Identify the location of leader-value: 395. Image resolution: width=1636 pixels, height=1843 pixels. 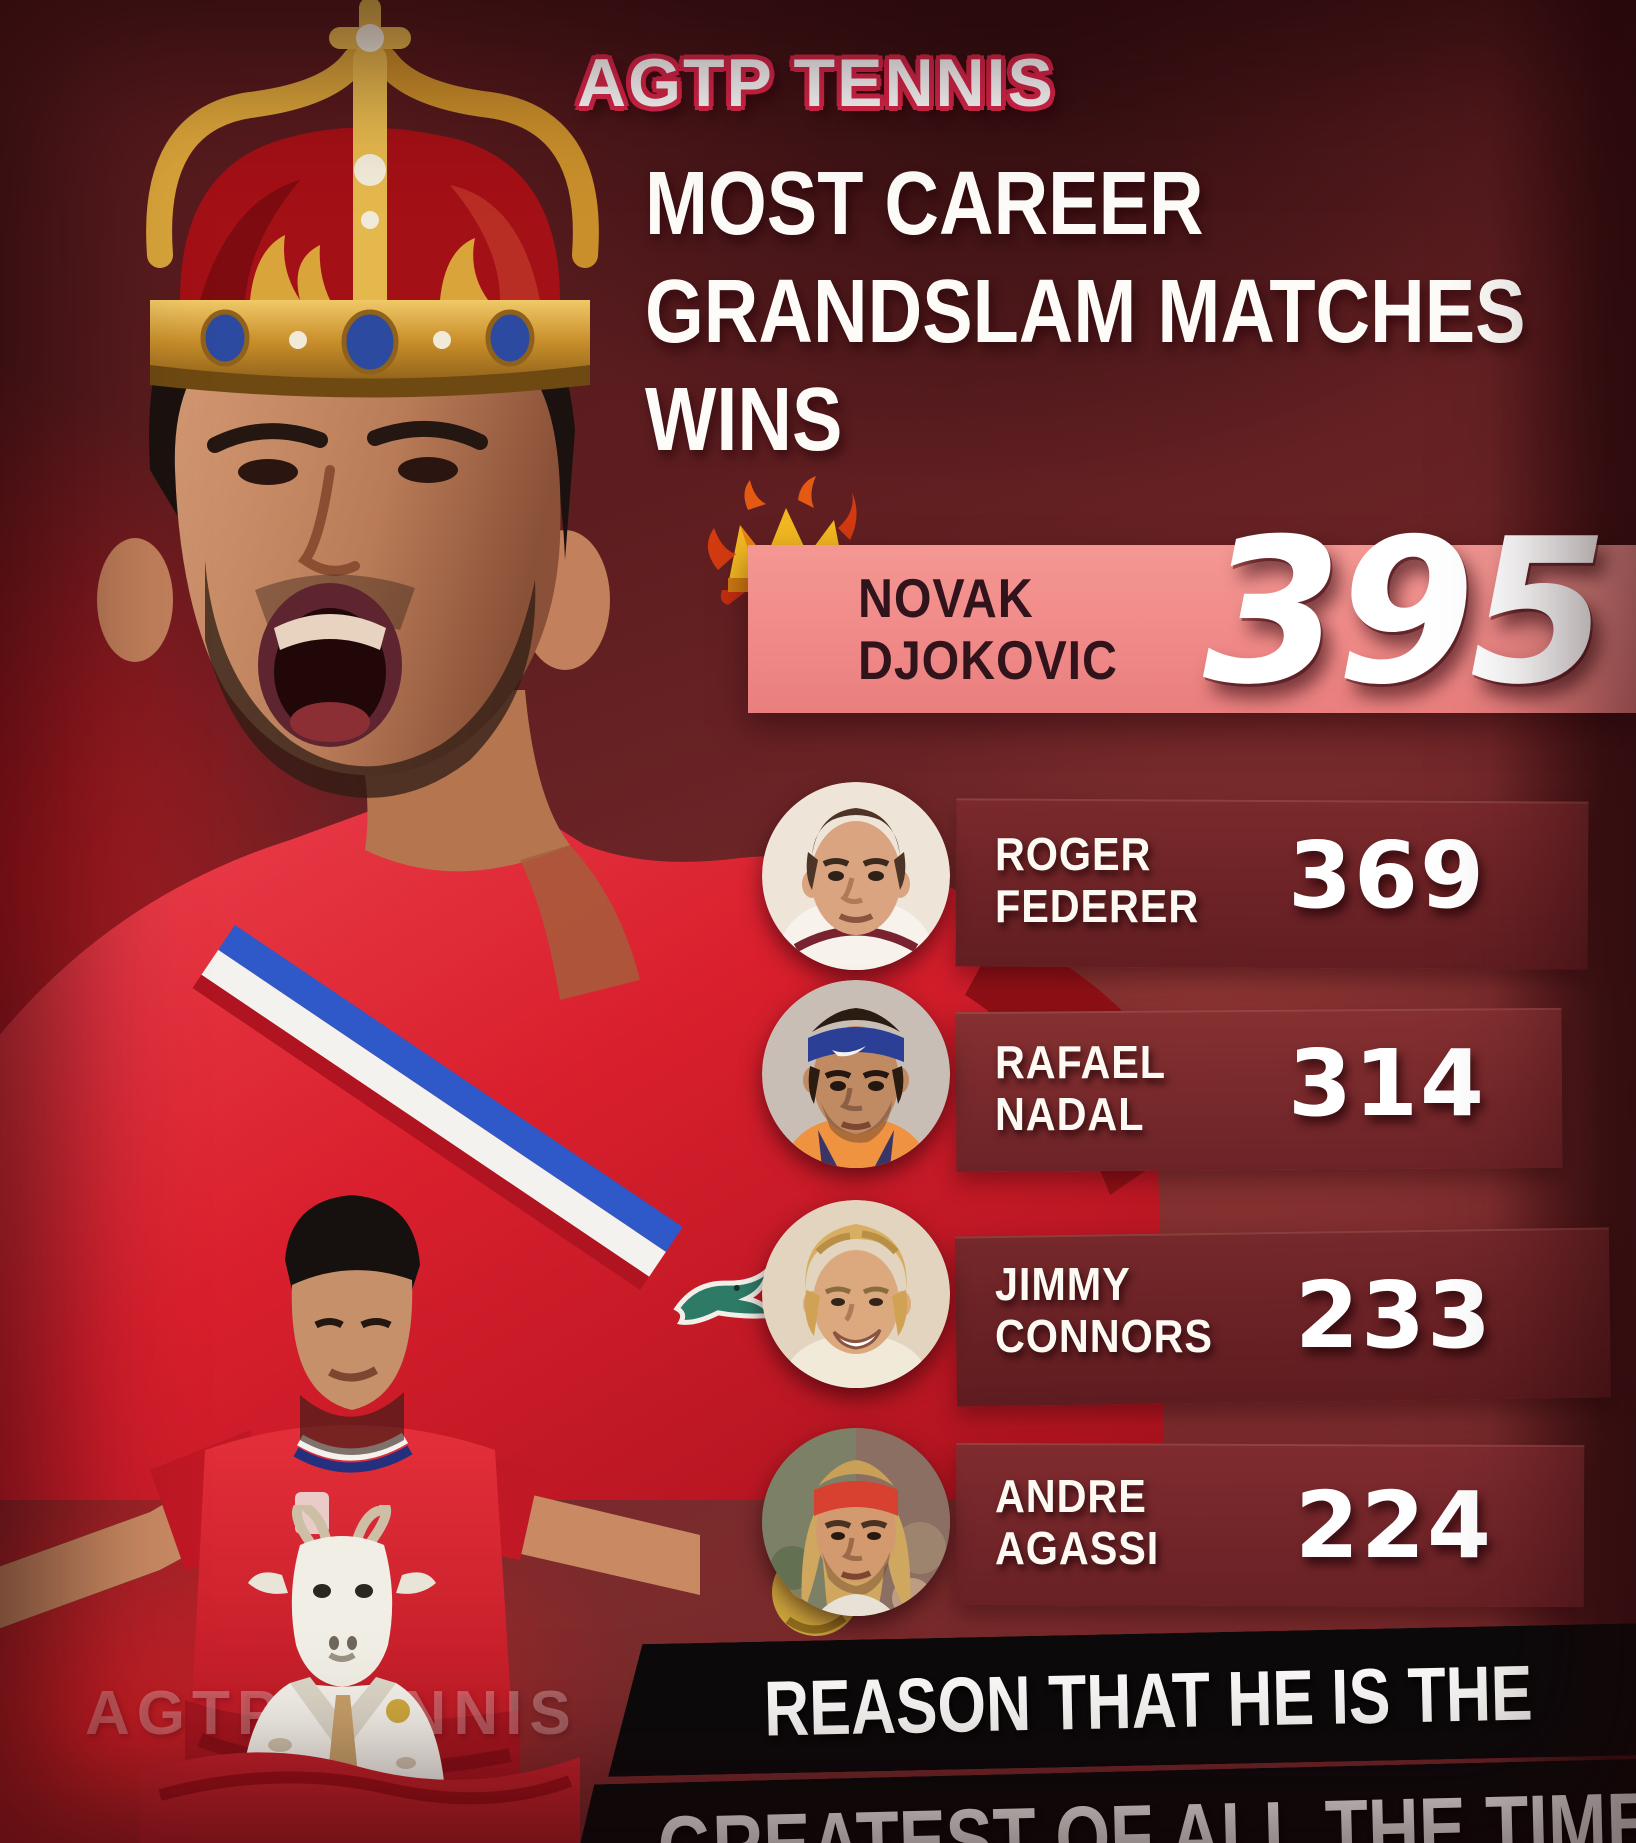
(1405, 612).